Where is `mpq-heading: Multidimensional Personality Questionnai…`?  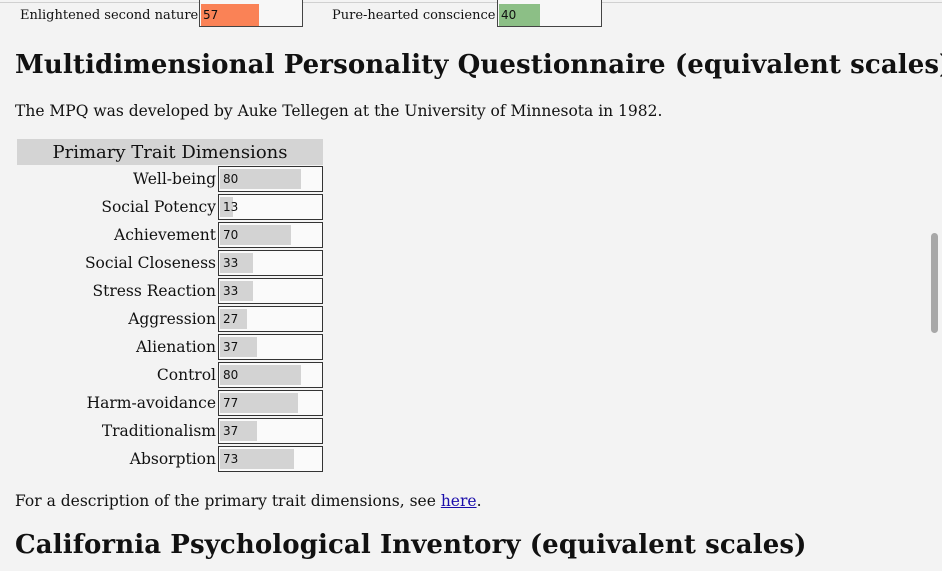 mpq-heading: Multidimensional Personality Questionnai… is located at coordinates (478, 65).